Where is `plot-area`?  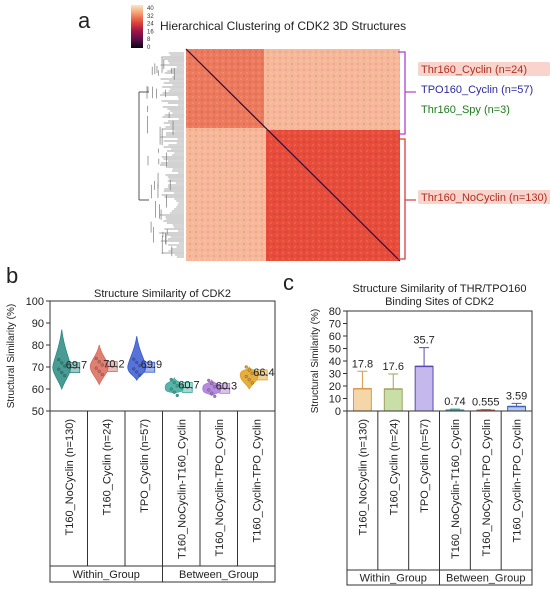
plot-area is located at coordinates (162, 356).